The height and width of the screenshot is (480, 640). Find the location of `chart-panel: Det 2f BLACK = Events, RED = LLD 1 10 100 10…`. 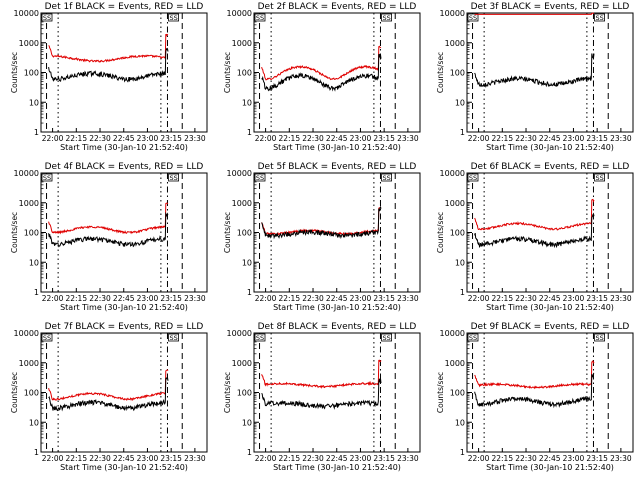

chart-panel: Det 2f BLACK = Events, RED = LLD 1 10 100 10… is located at coordinates (322, 77).